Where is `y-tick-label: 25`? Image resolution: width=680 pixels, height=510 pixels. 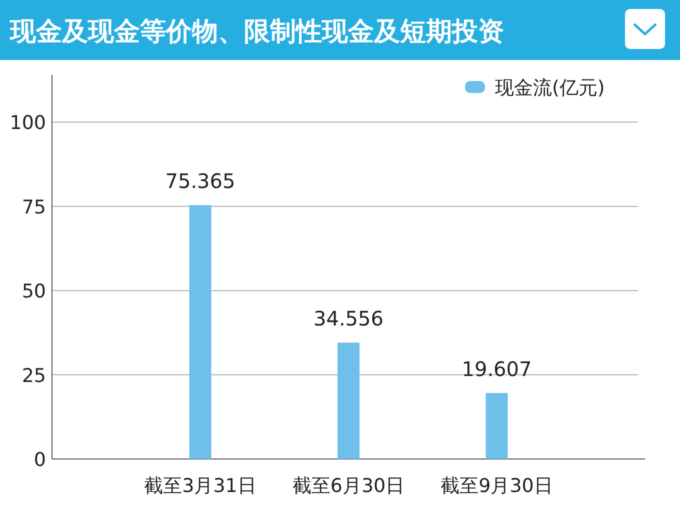 y-tick-label: 25 is located at coordinates (34, 375).